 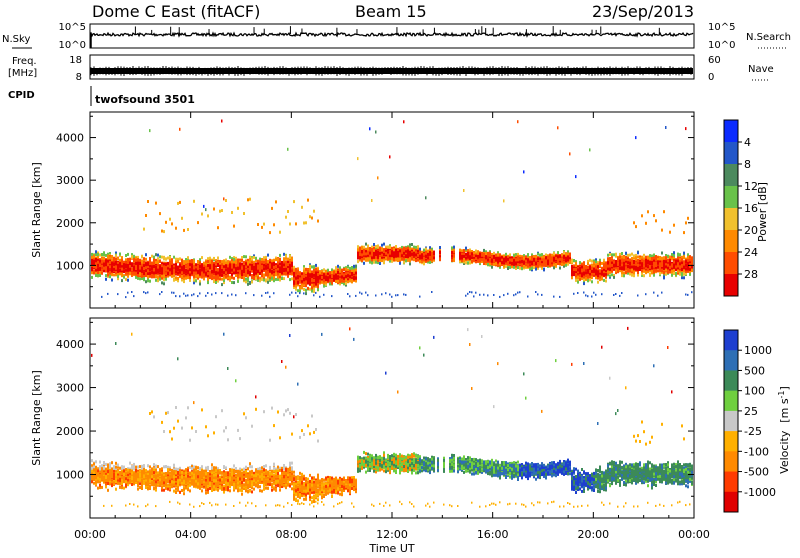 What do you see at coordinates (768, 37) in the screenshot?
I see `nsearch-label: N.Search` at bounding box center [768, 37].